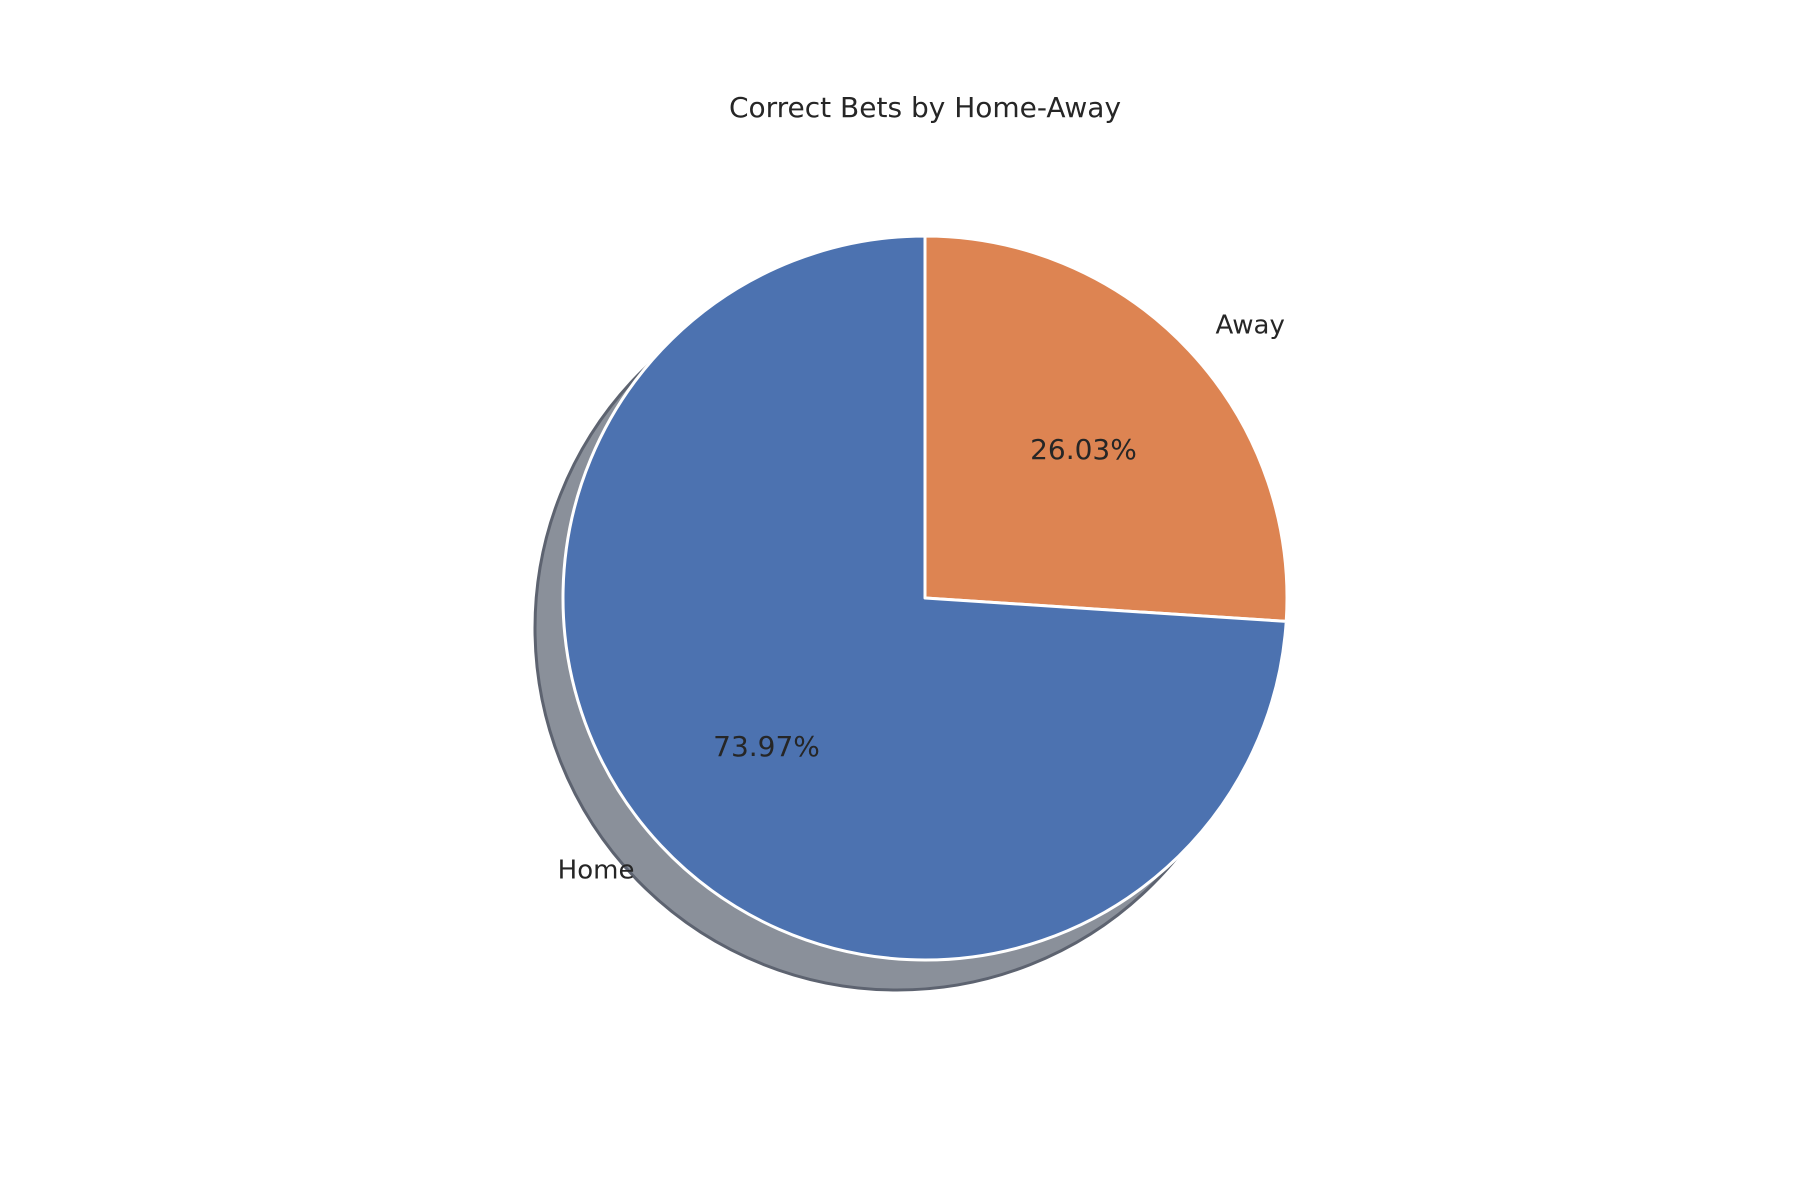  What do you see at coordinates (1083, 449) in the screenshot?
I see `pie-pct-label-away: 26.03%` at bounding box center [1083, 449].